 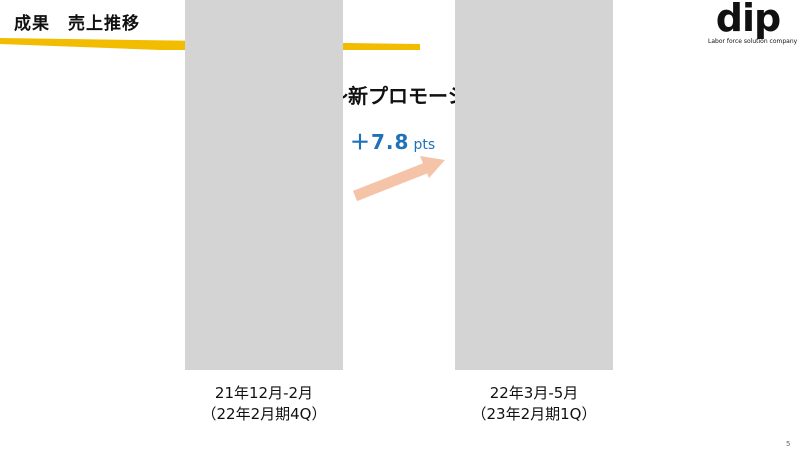 I want to click on x-tick-label: 21年12月-2月, so click(x=264, y=393).